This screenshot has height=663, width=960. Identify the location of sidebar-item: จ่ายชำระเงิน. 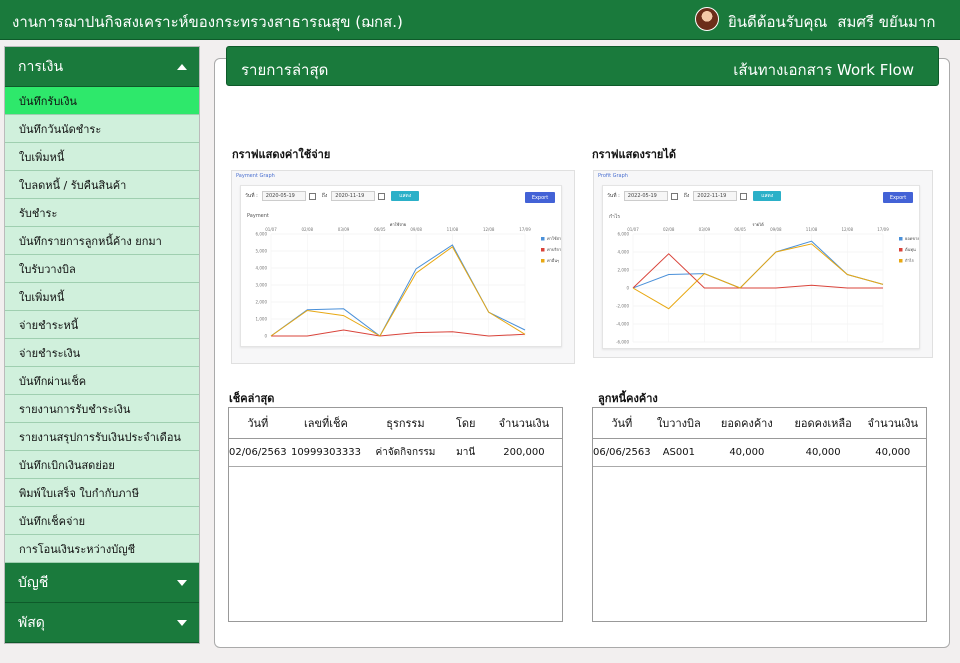
(102, 353).